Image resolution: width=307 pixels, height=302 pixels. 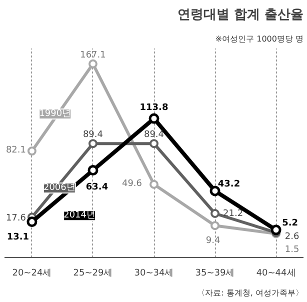 I want to click on data-label: 63.4, so click(x=97, y=187).